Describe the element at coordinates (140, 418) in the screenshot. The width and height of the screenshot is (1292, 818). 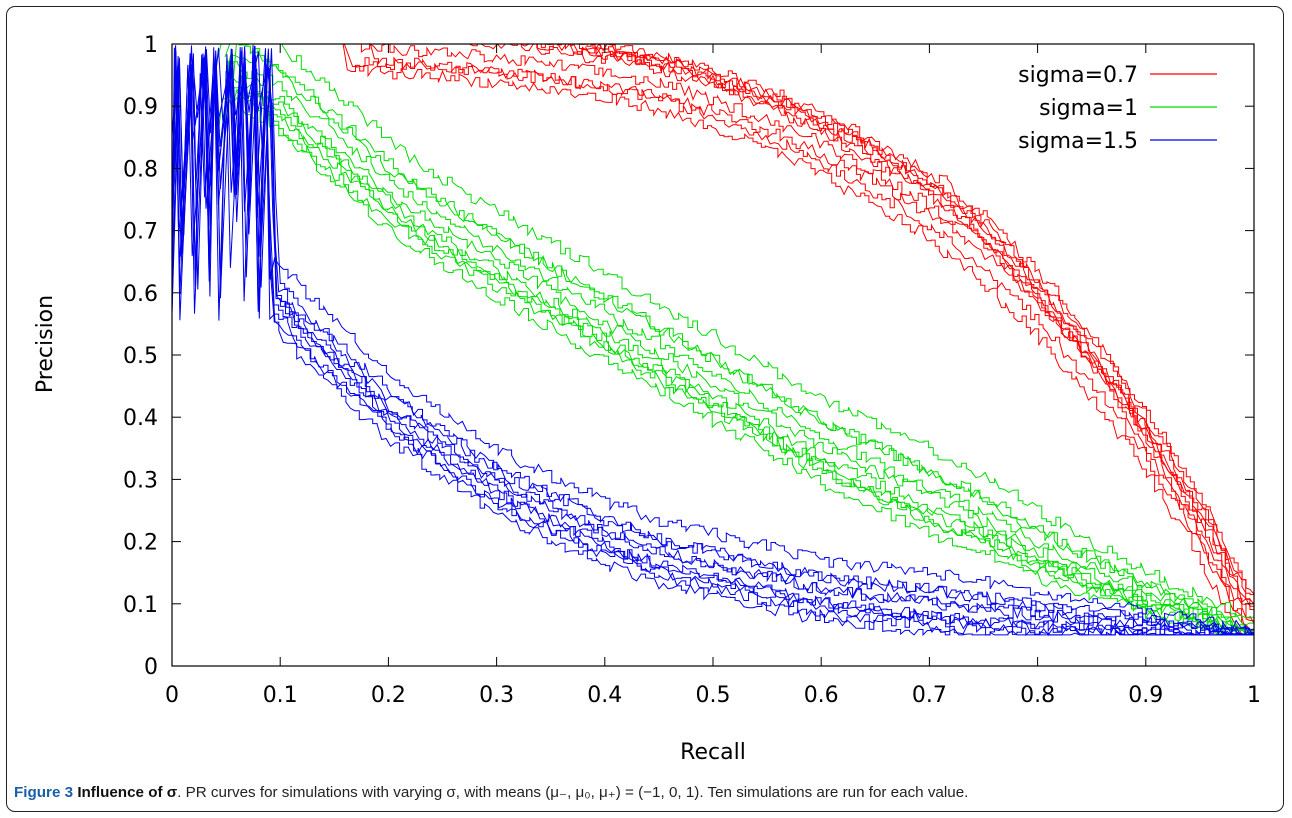
I see `y-tick-label: 0.4` at that location.